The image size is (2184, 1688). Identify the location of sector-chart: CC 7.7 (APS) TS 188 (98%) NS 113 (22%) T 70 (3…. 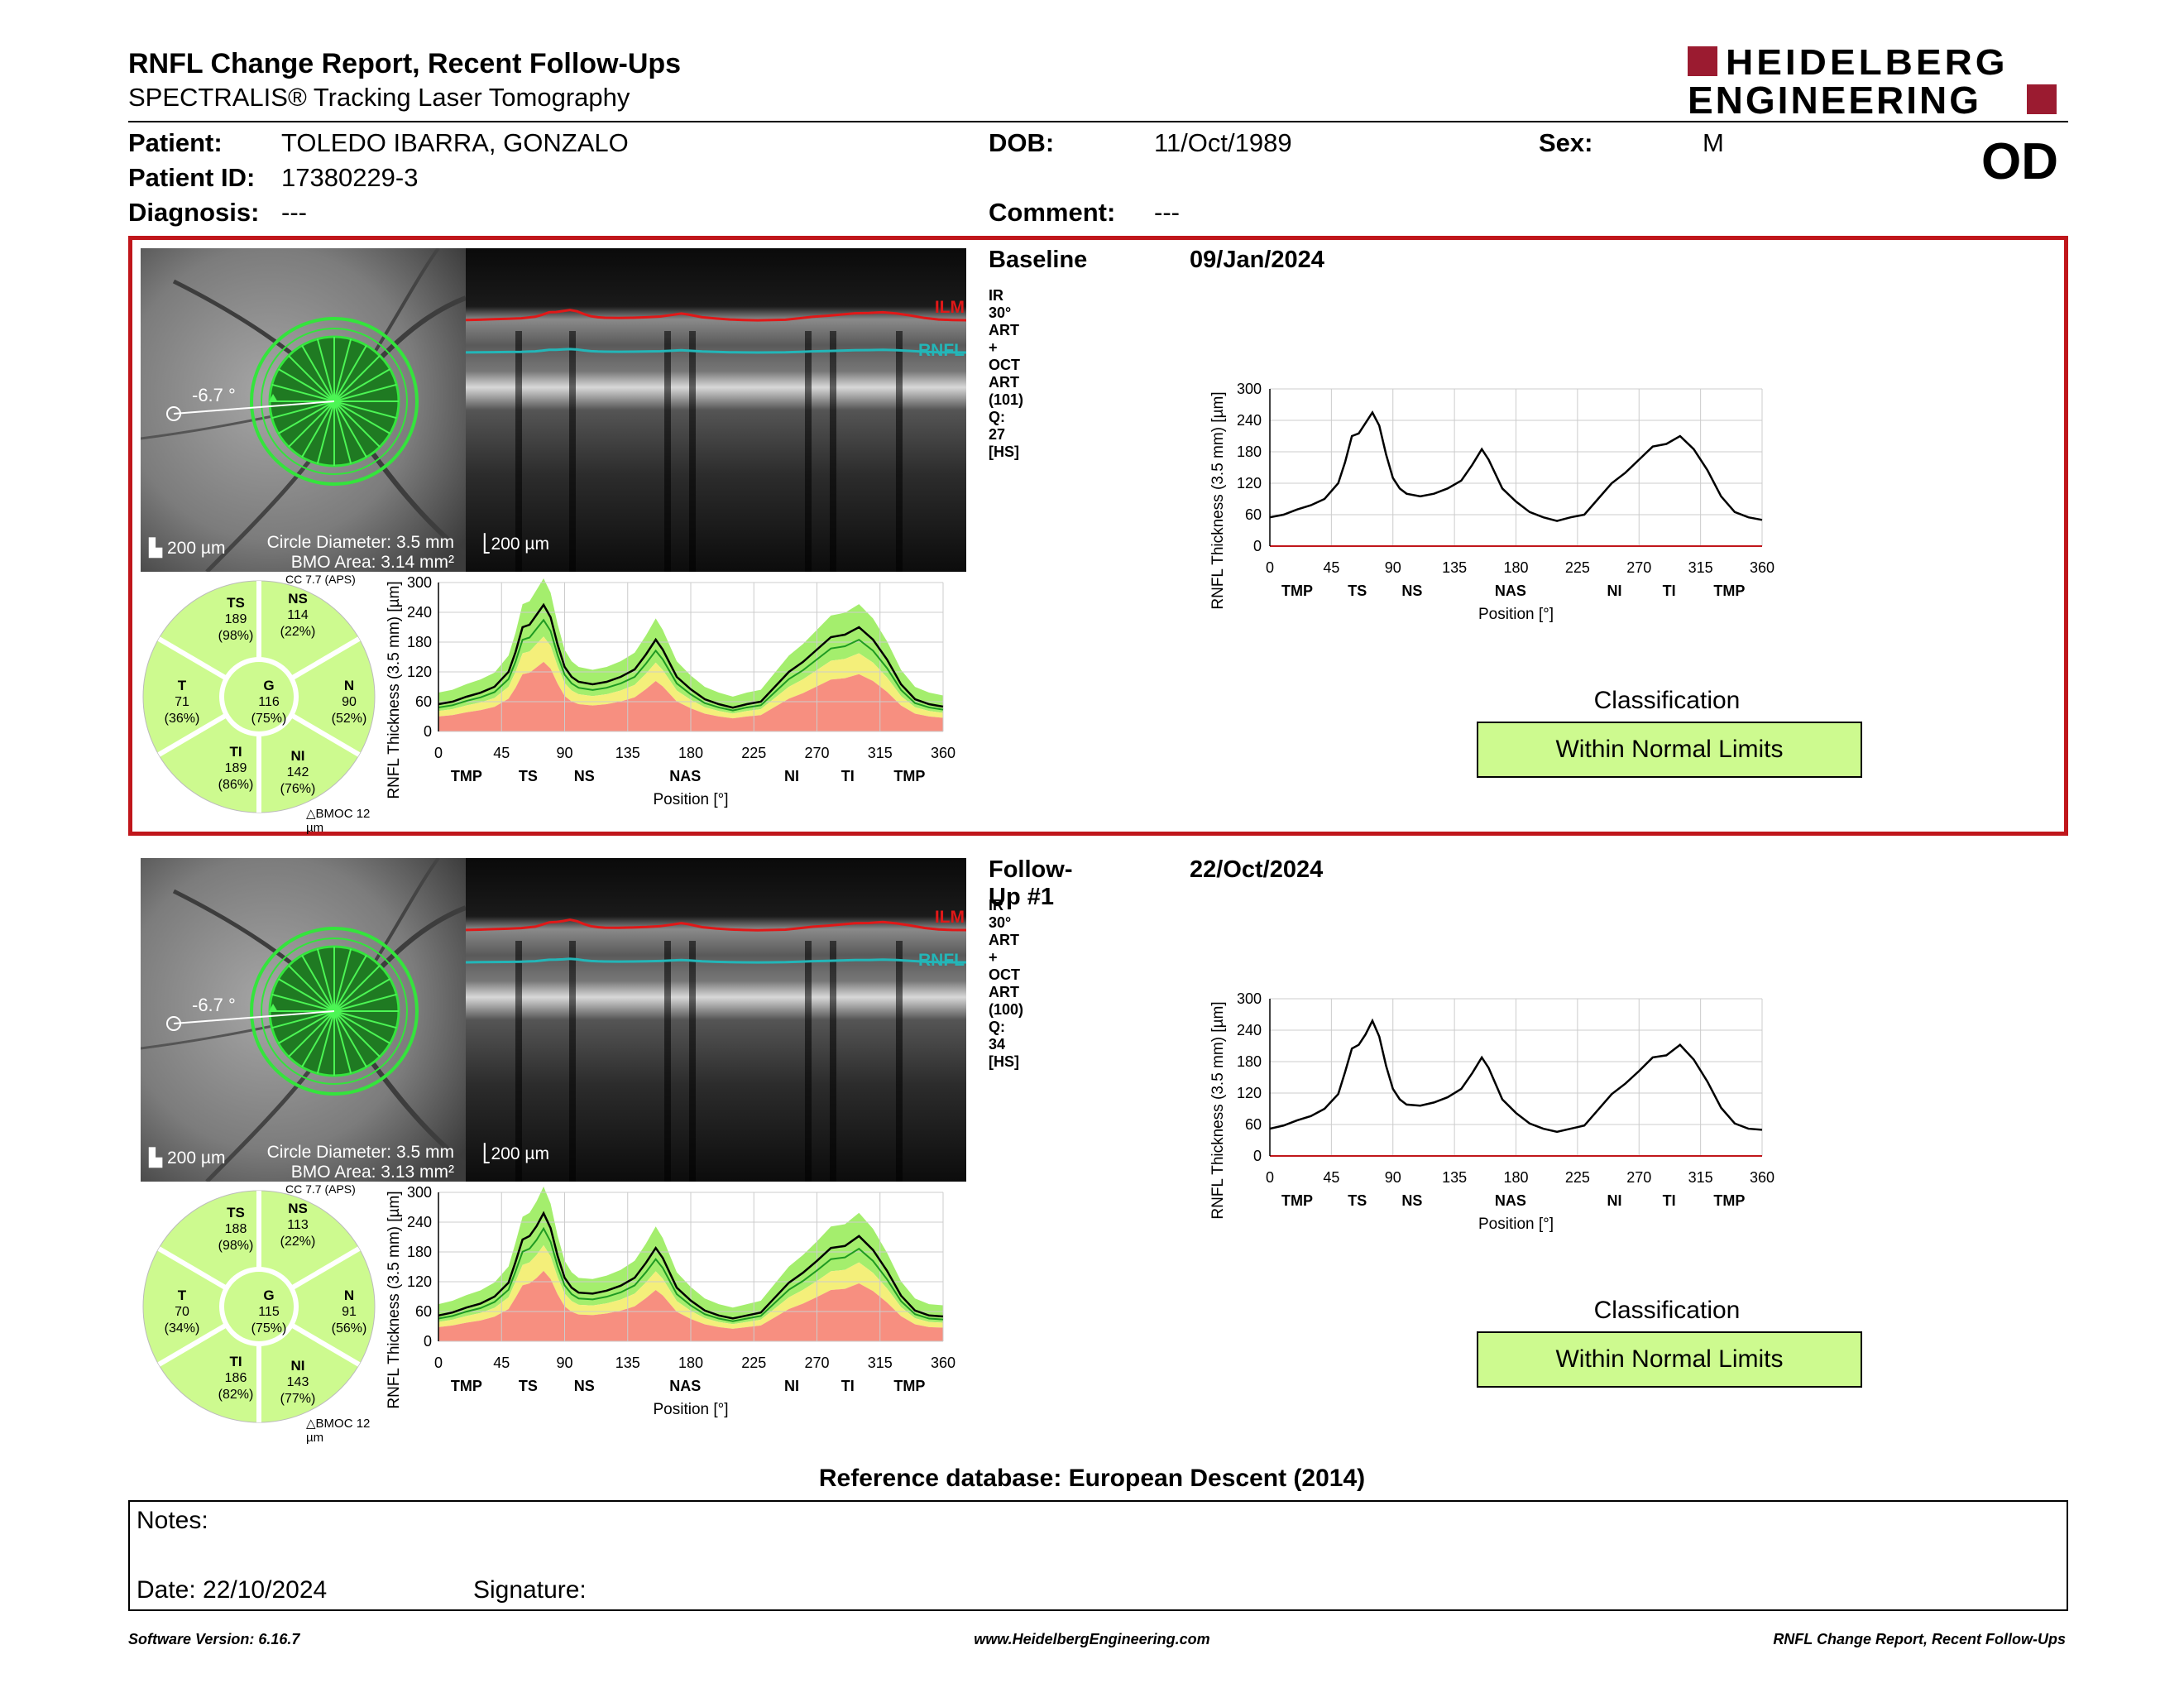
(261, 1313).